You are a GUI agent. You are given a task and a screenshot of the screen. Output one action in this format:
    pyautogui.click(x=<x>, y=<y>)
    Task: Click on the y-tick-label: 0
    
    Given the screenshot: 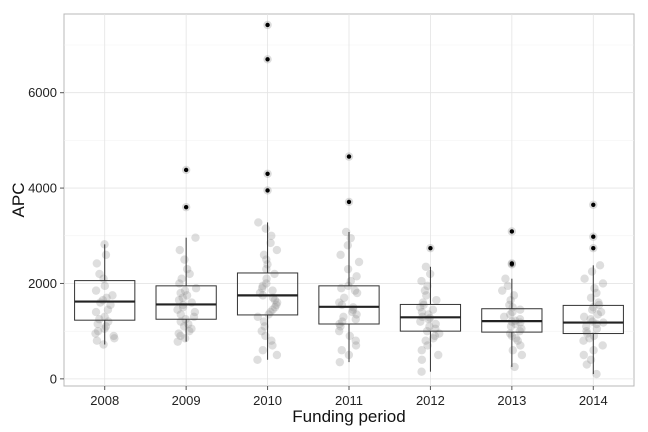 What is the action you would take?
    pyautogui.click(x=53, y=378)
    